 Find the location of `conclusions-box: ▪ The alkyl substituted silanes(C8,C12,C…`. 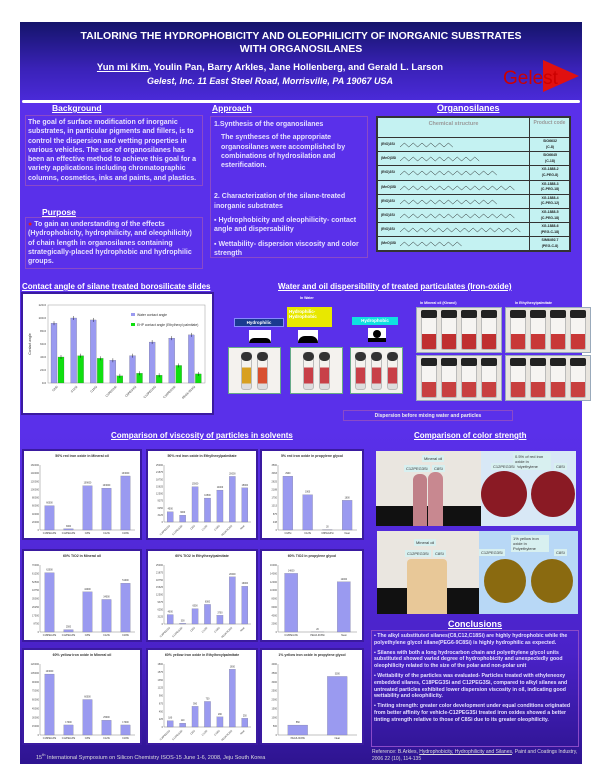

conclusions-box: ▪ The alkyl substituted silanes(C8,C12,C… is located at coordinates (475, 688).